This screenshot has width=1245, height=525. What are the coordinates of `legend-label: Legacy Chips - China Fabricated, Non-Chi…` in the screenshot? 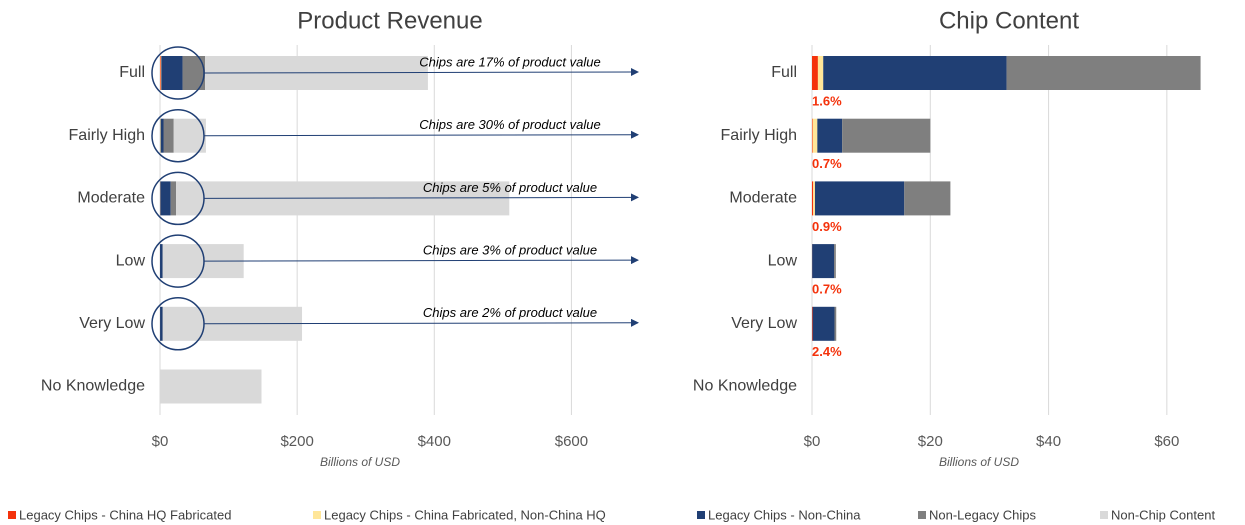 It's located at (465, 514).